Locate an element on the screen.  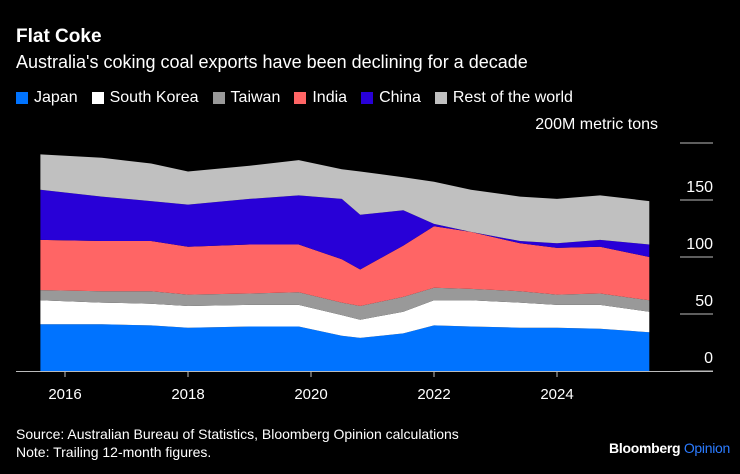
x-tick-label: 2022 is located at coordinates (433, 394).